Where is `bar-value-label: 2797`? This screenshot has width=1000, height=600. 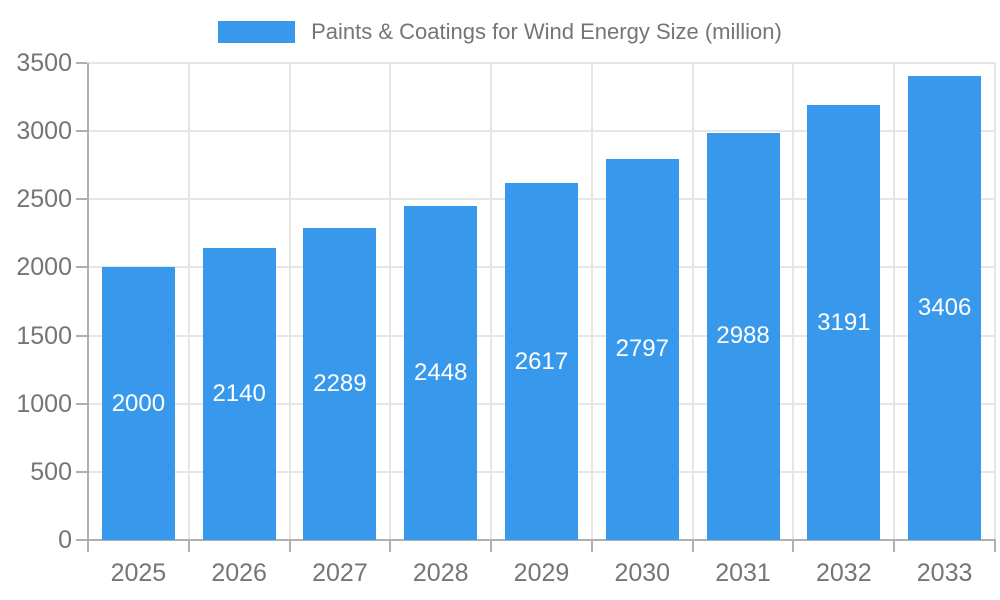 bar-value-label: 2797 is located at coordinates (642, 349).